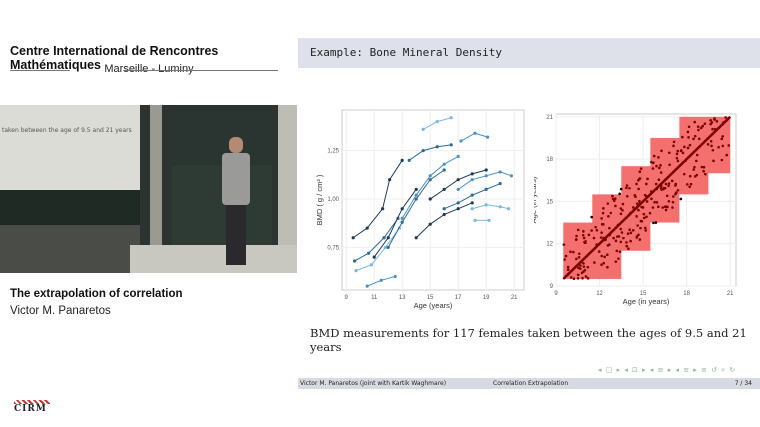 The width and height of the screenshot is (760, 427). I want to click on diagonal-line, so click(647, 197).